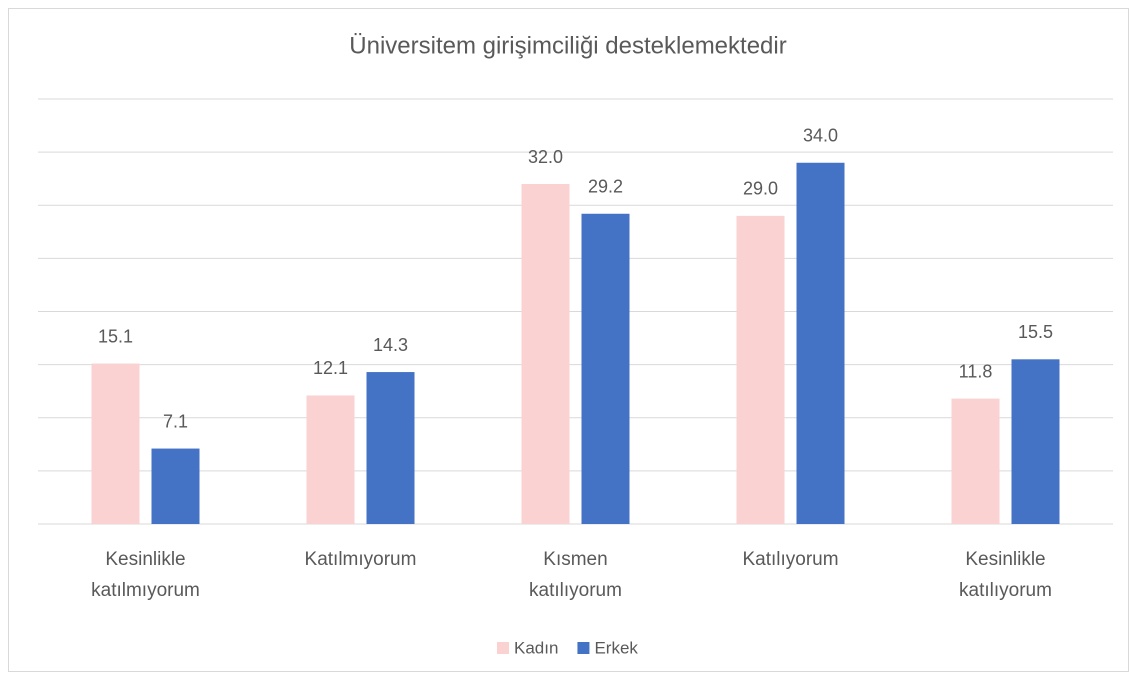 This screenshot has height=680, width=1137. Describe the element at coordinates (790, 559) in the screenshot. I see `x-tick-label: Katılıyorum` at that location.